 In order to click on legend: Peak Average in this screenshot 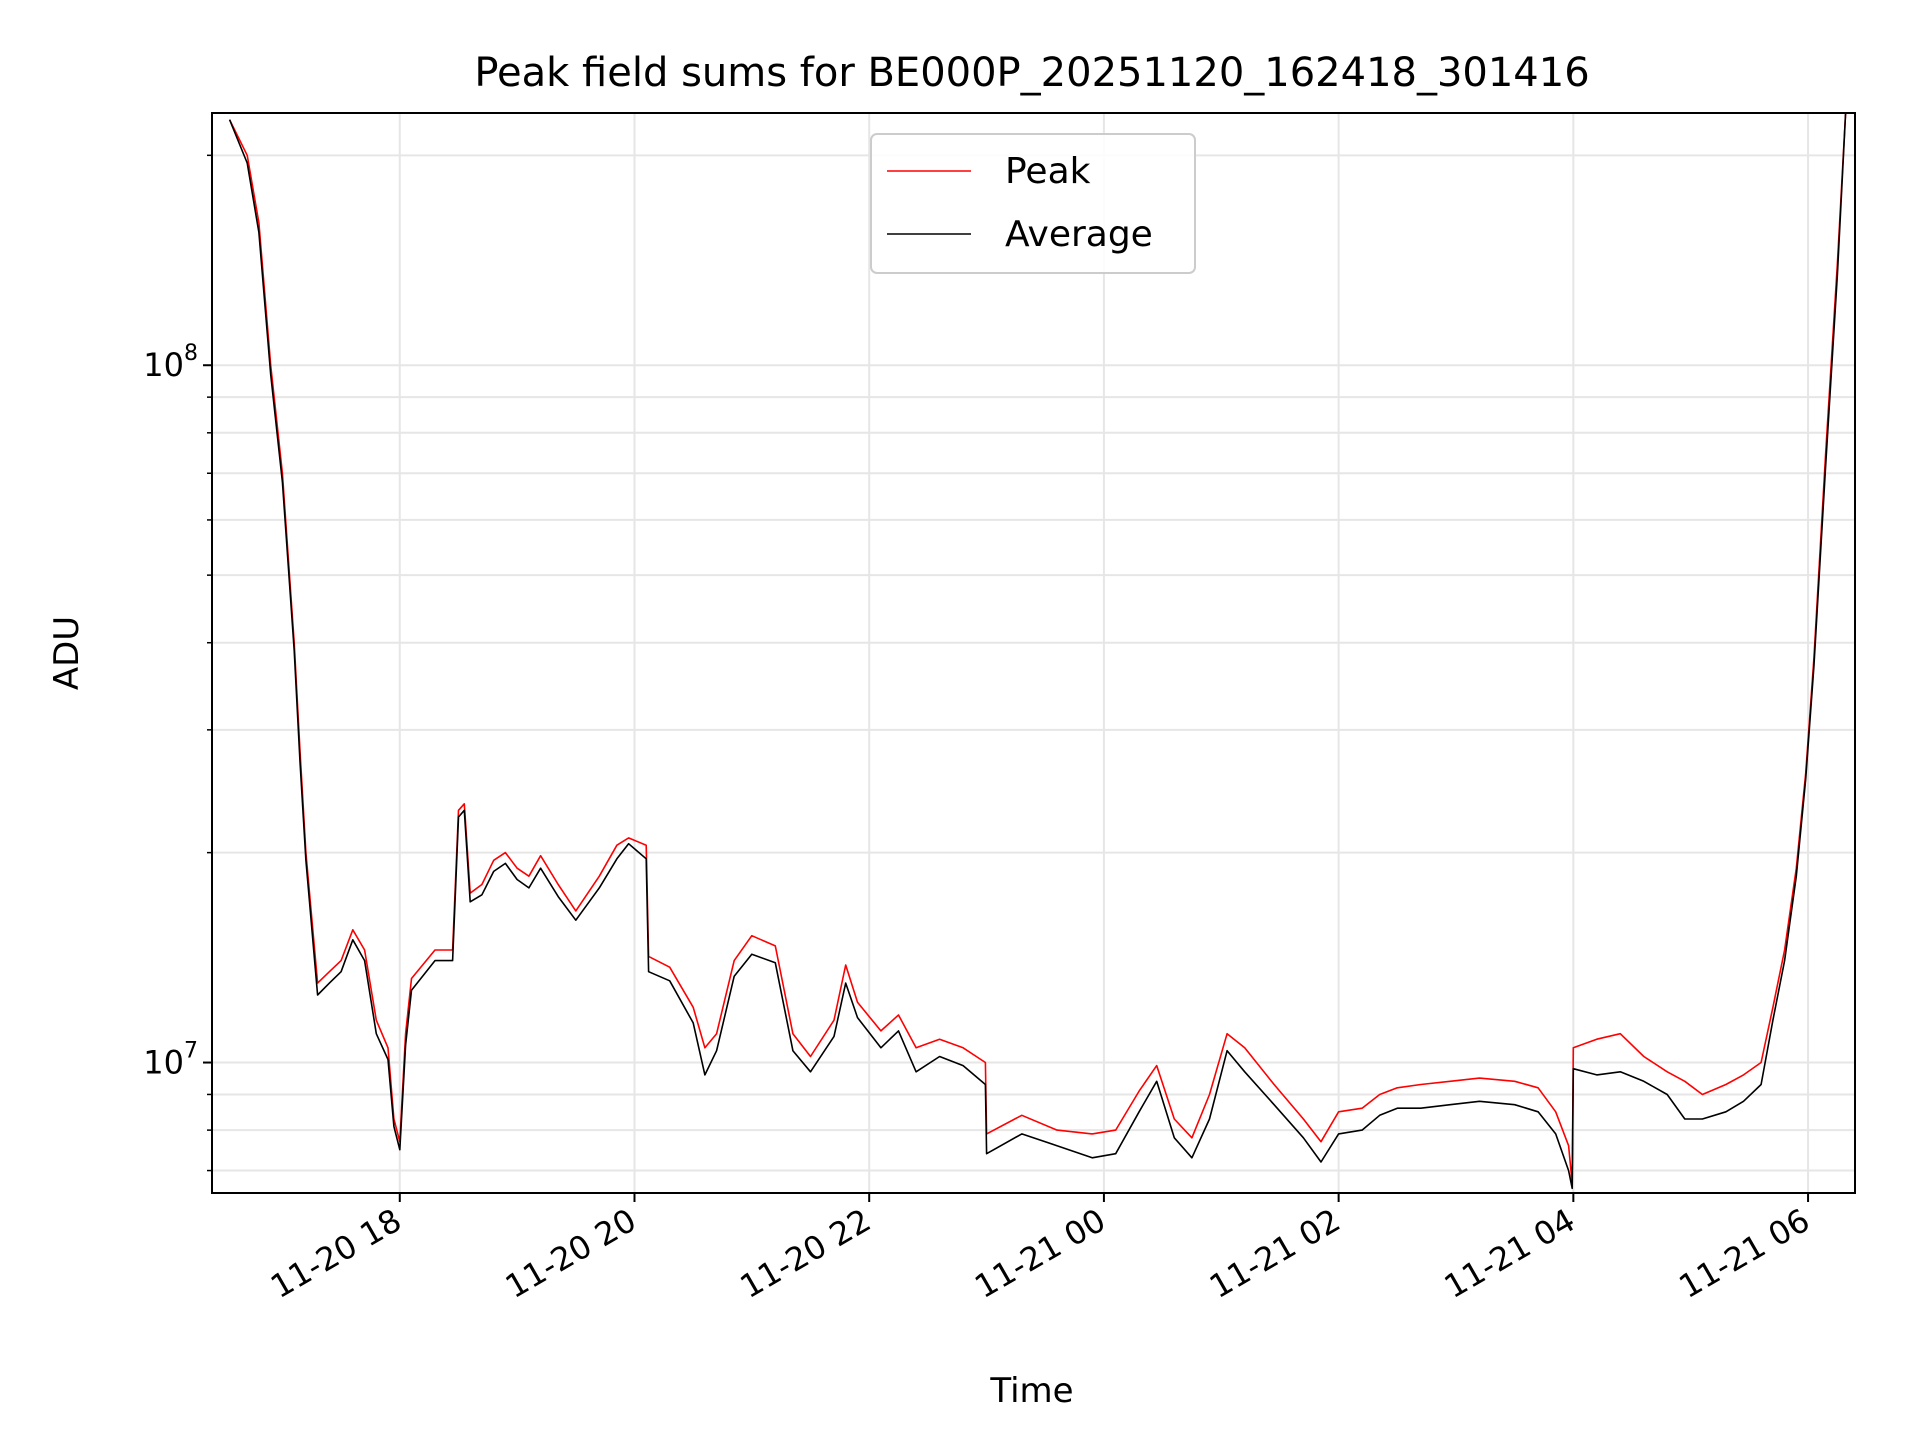, I will do `click(1033, 203)`.